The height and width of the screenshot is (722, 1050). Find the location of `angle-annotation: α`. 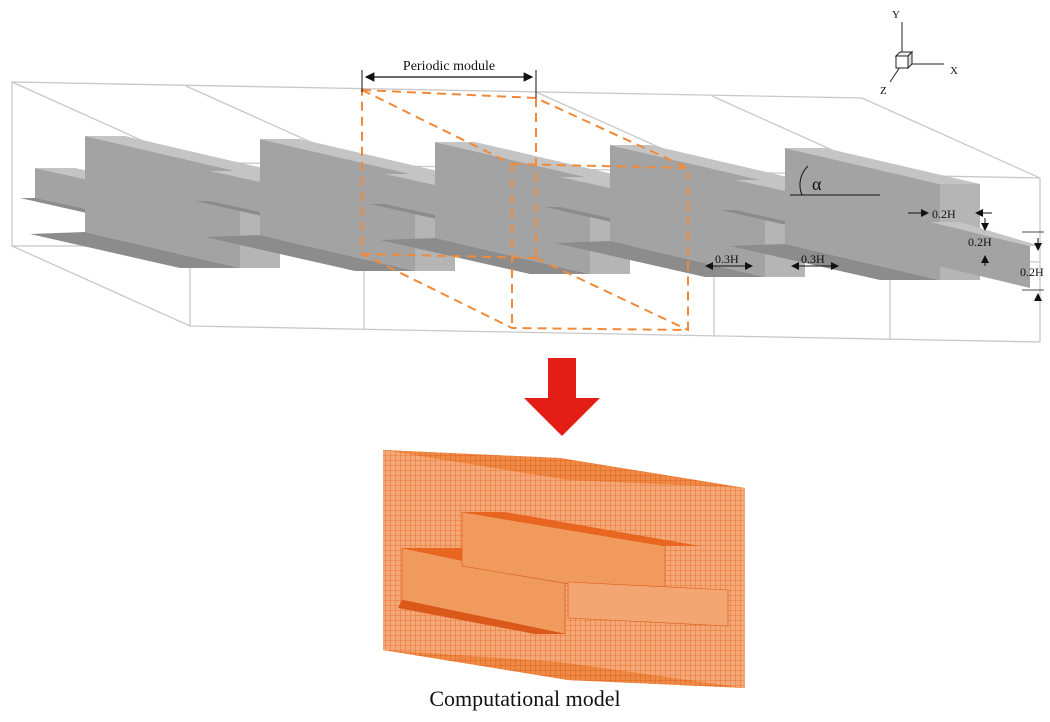

angle-annotation: α is located at coordinates (835, 180).